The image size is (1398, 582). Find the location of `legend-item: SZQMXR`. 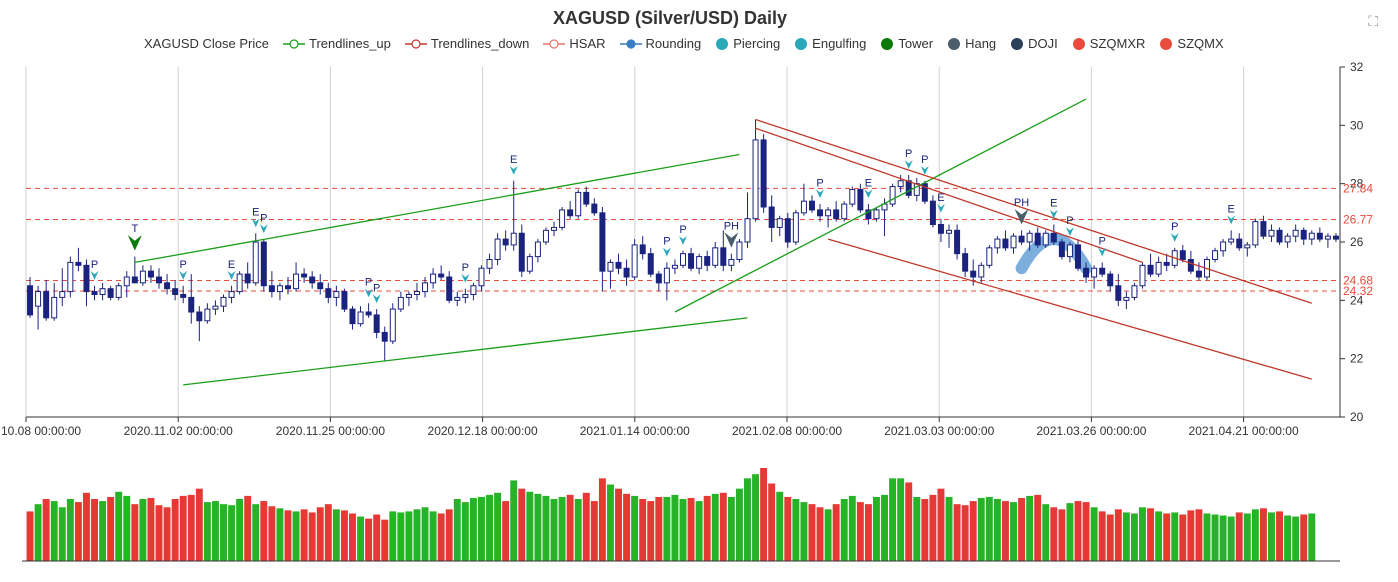

legend-item: SZQMXR is located at coordinates (1108, 43).